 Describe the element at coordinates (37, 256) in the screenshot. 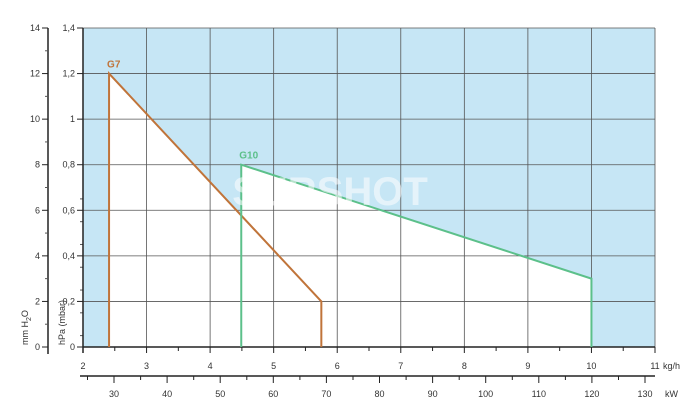

I see `y2-tick-label: 4` at that location.